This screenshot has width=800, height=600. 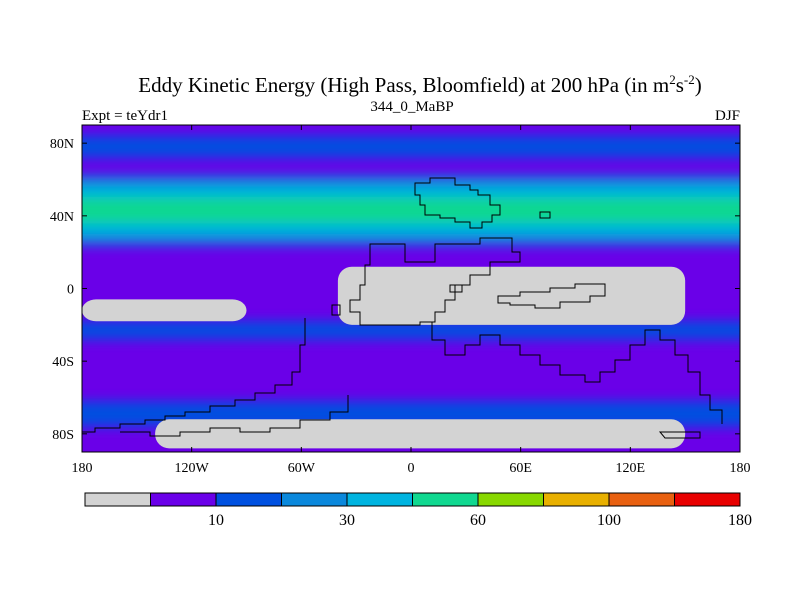 I want to click on coastline-asia, so click(x=457, y=203).